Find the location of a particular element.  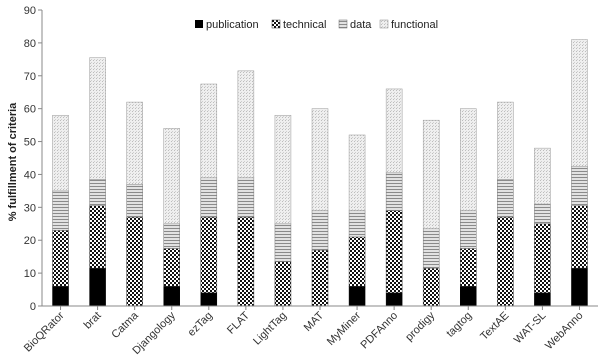

x-tick-label: LightTag is located at coordinates (270, 329).